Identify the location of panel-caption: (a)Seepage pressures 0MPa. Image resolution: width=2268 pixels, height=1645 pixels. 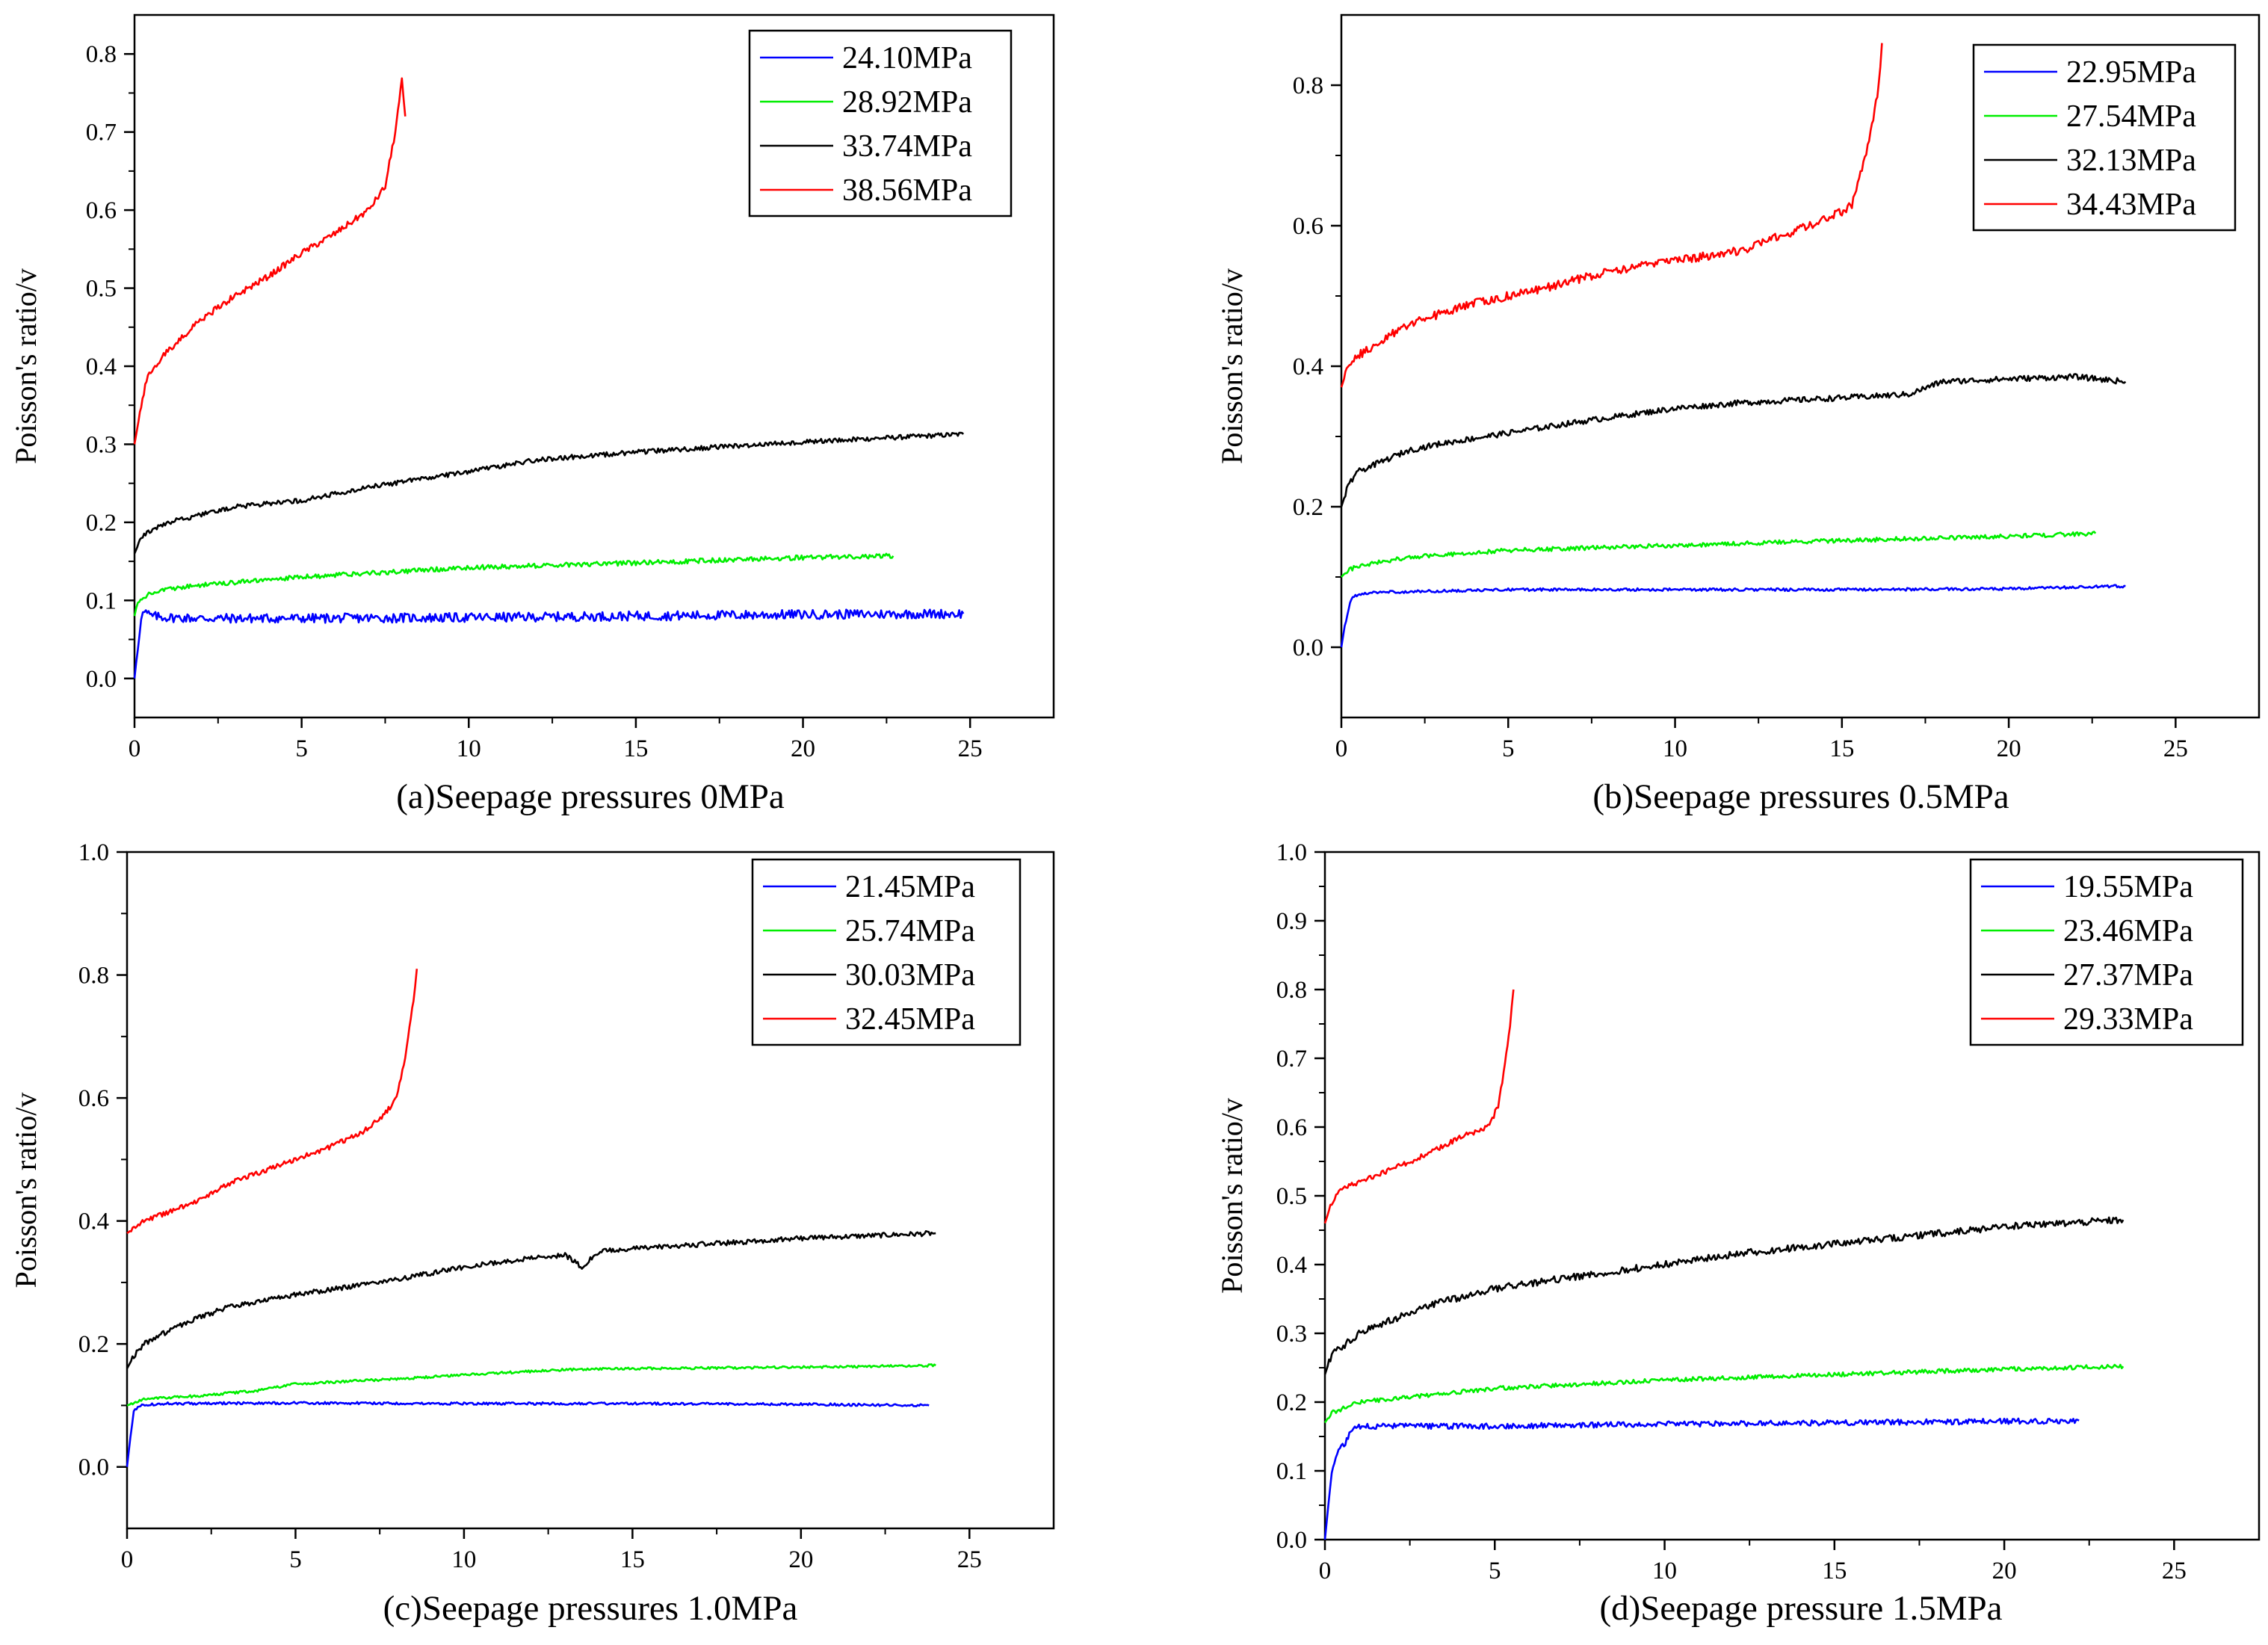
(590, 796).